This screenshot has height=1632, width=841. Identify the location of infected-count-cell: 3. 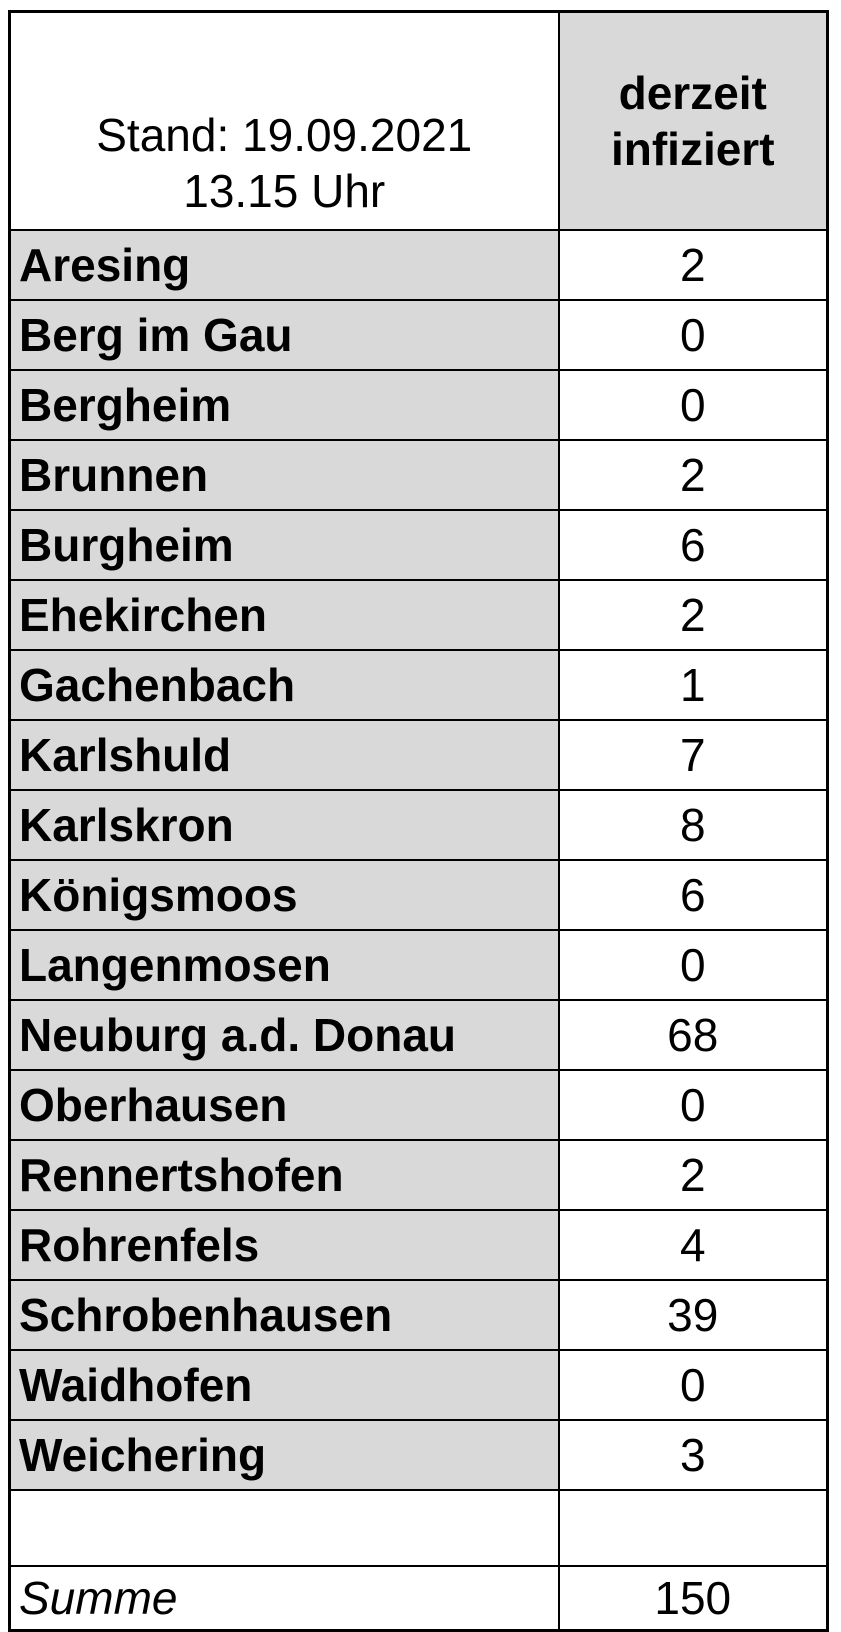
(693, 1455).